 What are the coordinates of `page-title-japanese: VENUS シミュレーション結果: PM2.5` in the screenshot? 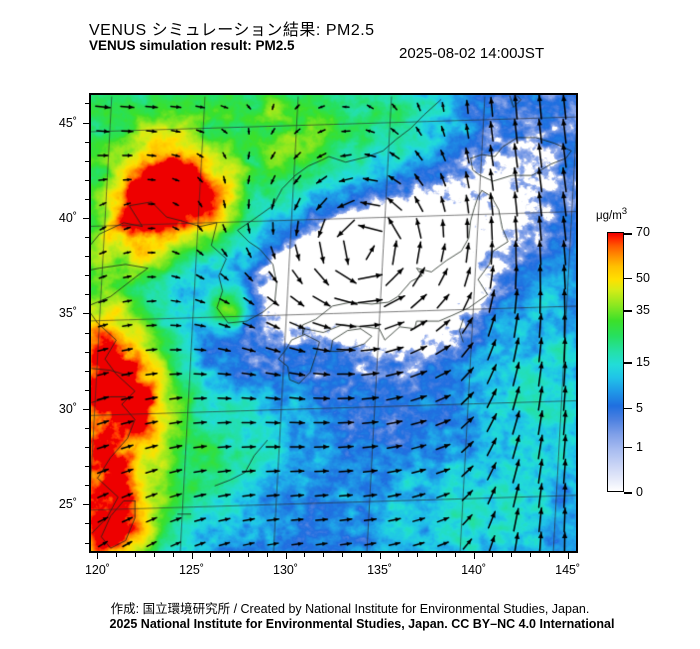 It's located at (232, 30).